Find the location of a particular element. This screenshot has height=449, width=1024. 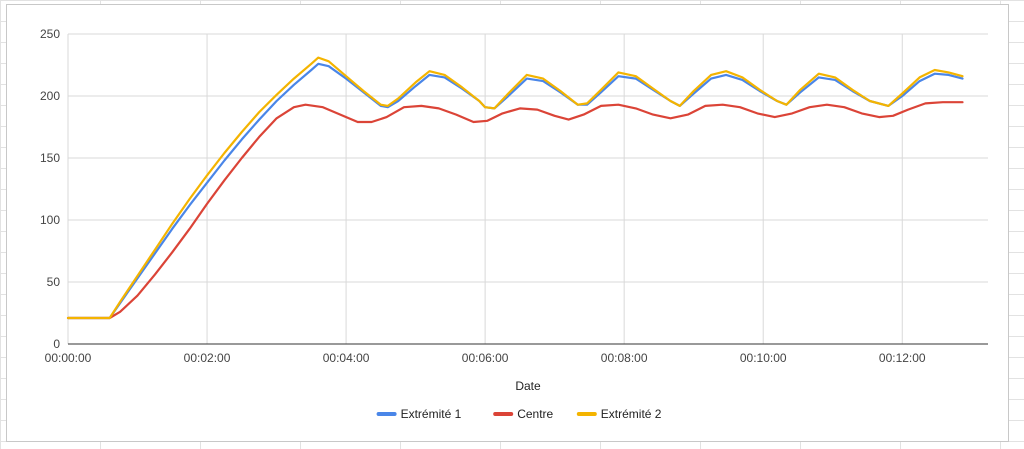

x-tick-label-5: 00:10:00 is located at coordinates (763, 358).